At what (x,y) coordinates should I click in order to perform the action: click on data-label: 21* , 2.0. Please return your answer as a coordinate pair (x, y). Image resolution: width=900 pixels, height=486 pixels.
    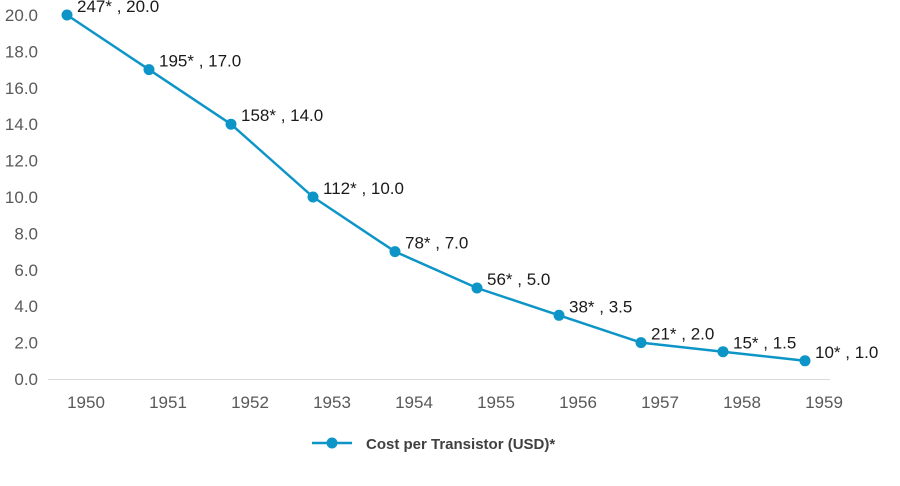
    Looking at the image, I should click on (682, 334).